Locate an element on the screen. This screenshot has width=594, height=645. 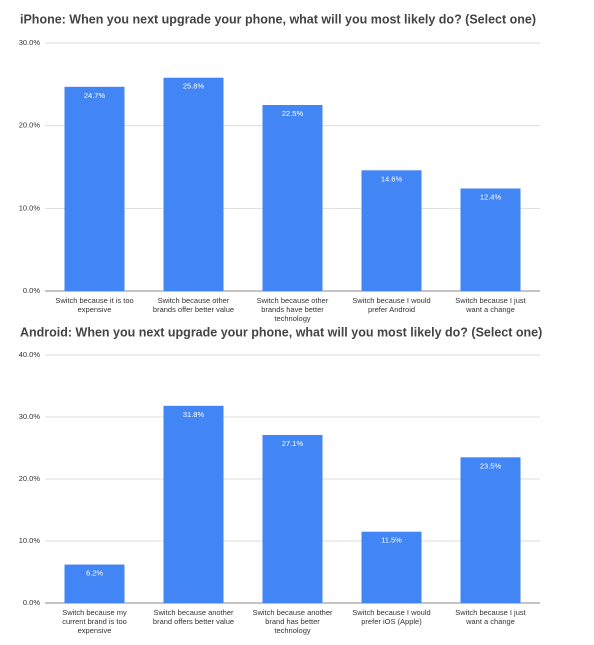
x-tick-label: Switch because I would prefer Android is located at coordinates (391, 305).